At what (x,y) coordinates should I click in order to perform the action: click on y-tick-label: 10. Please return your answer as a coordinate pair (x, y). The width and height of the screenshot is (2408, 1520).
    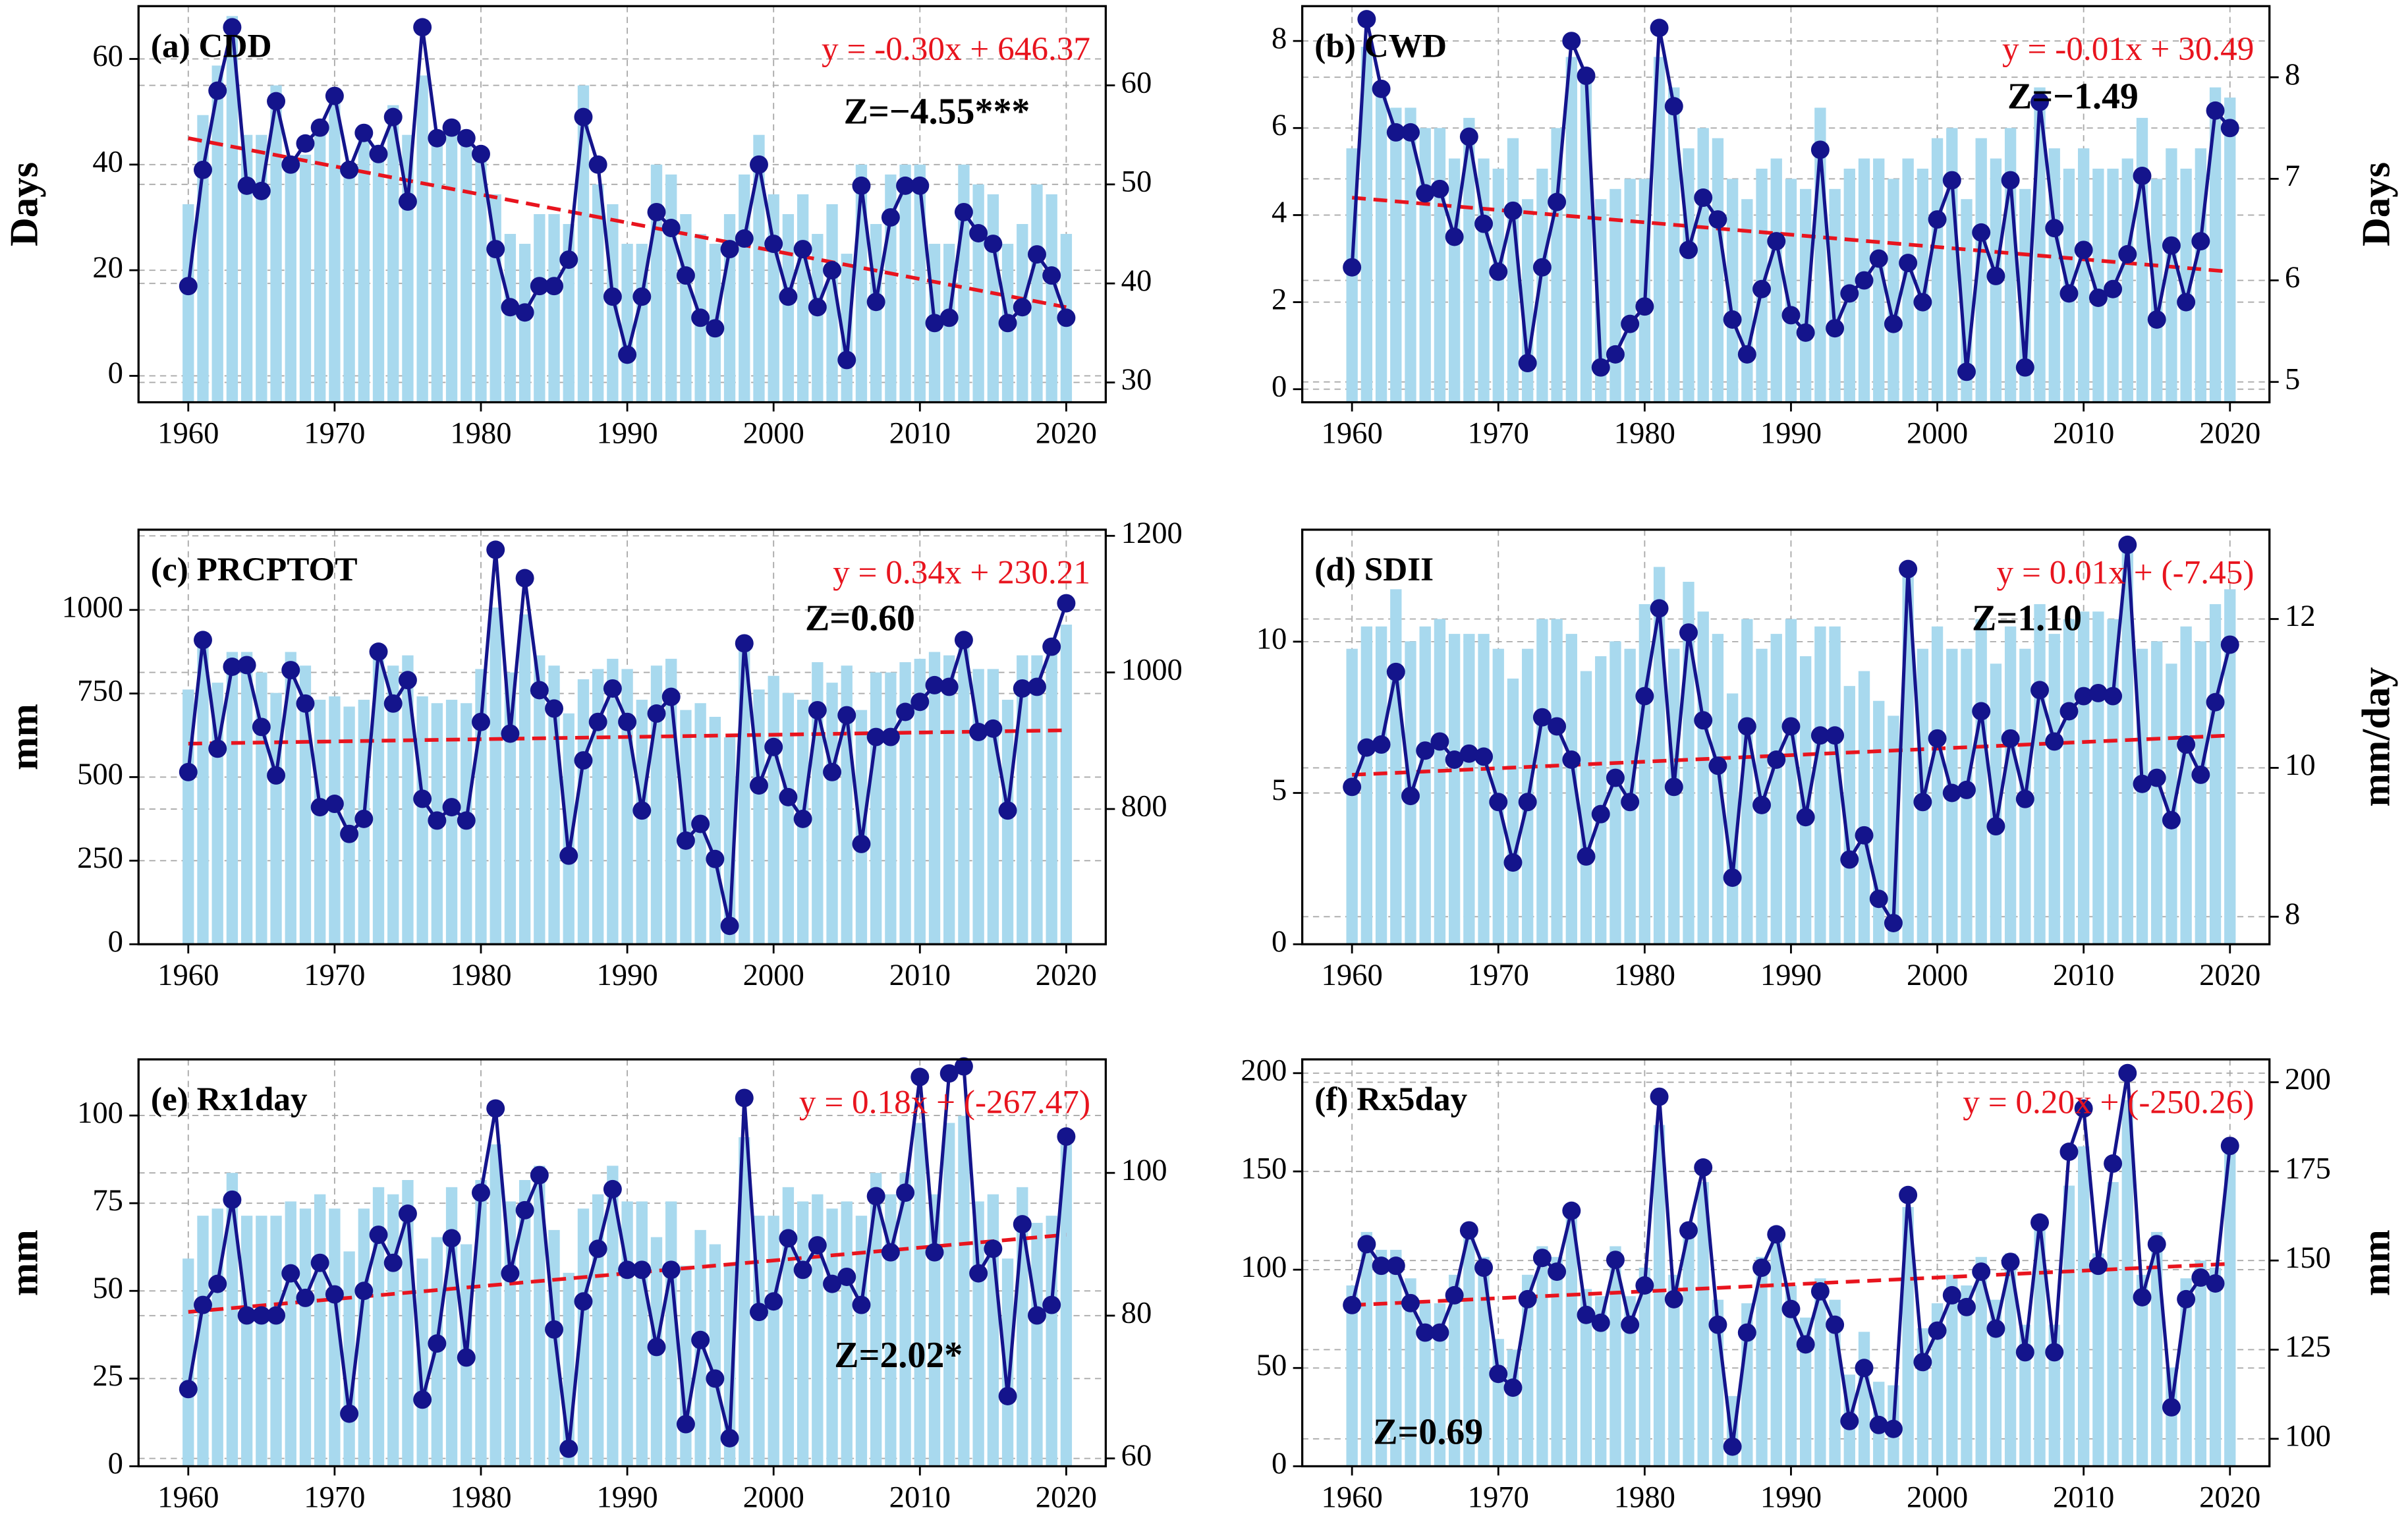
    Looking at the image, I should click on (1271, 639).